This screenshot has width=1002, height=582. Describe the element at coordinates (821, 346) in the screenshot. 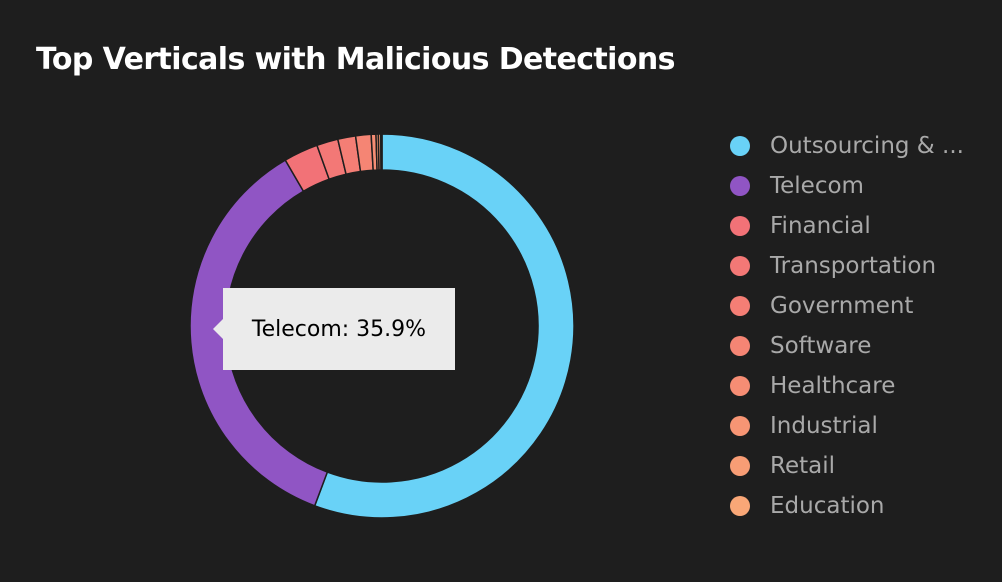

I see `legend-label: Software` at that location.